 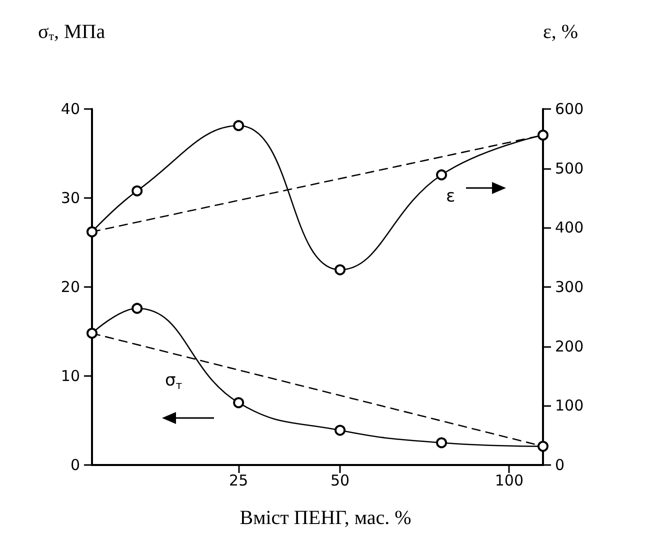 What do you see at coordinates (569, 109) in the screenshot?
I see `y2-tick-label: 600` at bounding box center [569, 109].